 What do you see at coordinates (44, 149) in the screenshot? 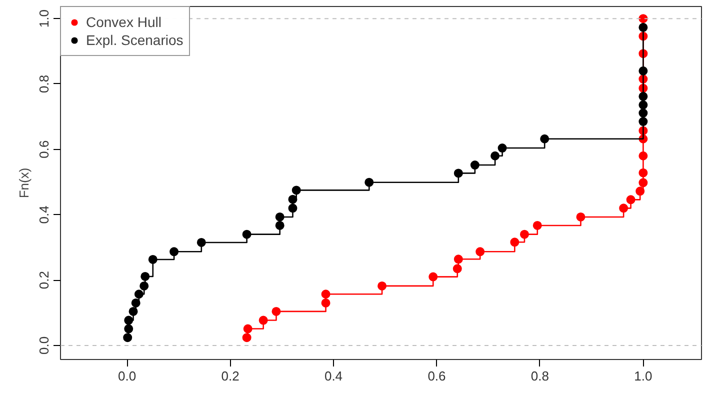
I see `y-tick-label: 0.6` at bounding box center [44, 149].